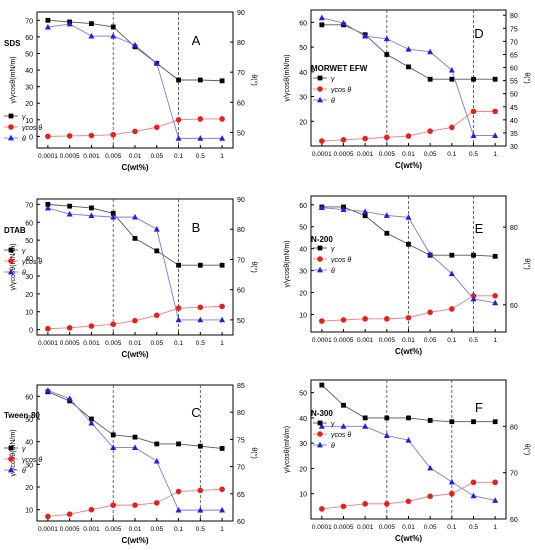 This screenshot has height=550, width=535. Describe the element at coordinates (48, 156) in the screenshot. I see `x-tick-label: 0.0001` at that location.